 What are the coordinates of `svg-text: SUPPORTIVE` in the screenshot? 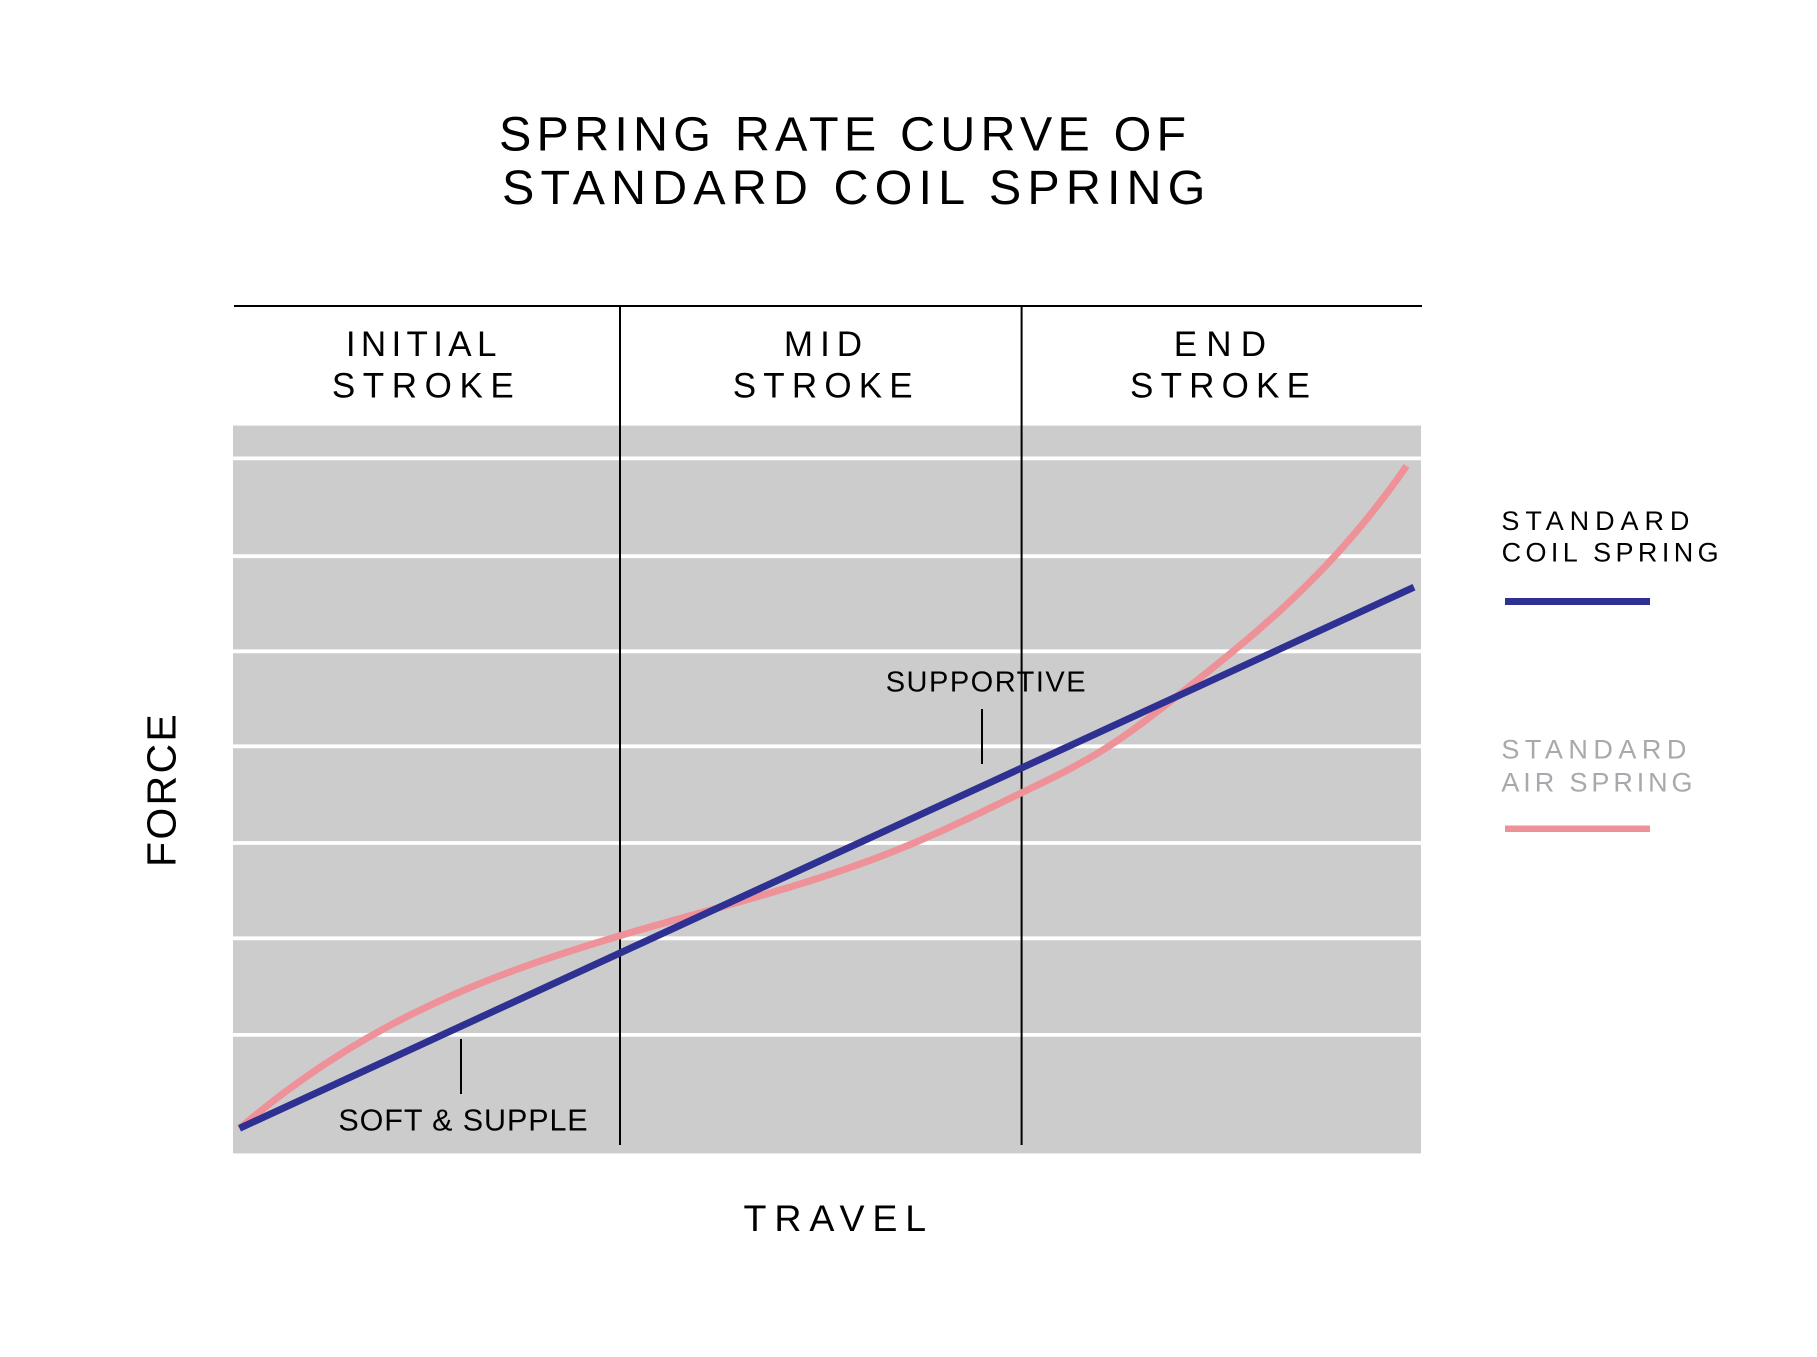 It's located at (986, 683).